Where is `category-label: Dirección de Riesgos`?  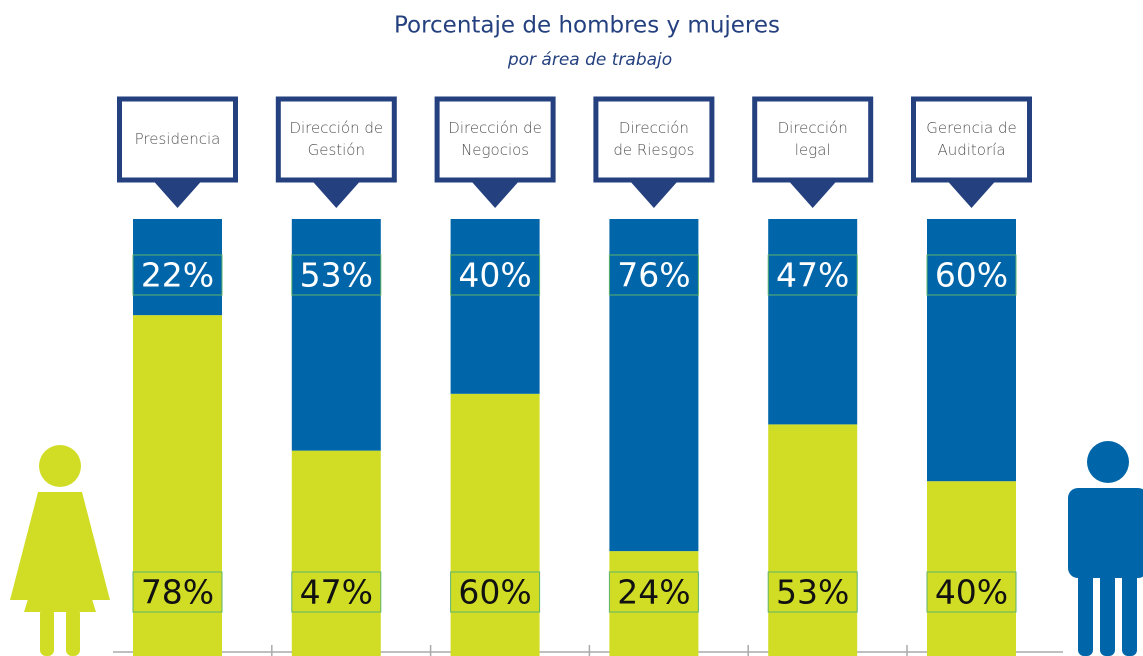 category-label: Dirección de Riesgos is located at coordinates (654, 138).